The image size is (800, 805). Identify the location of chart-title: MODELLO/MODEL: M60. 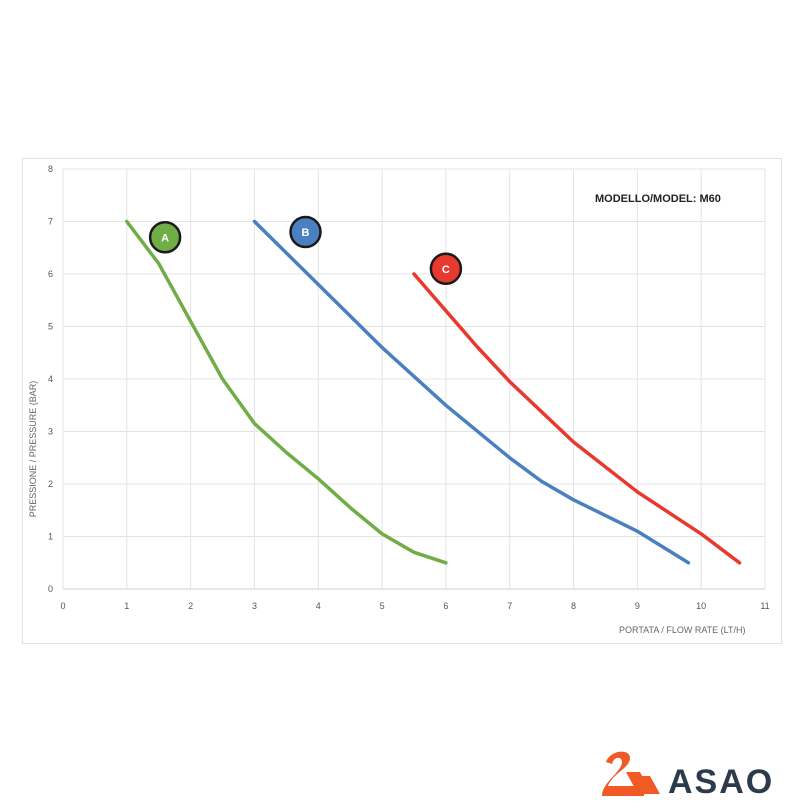
(658, 199).